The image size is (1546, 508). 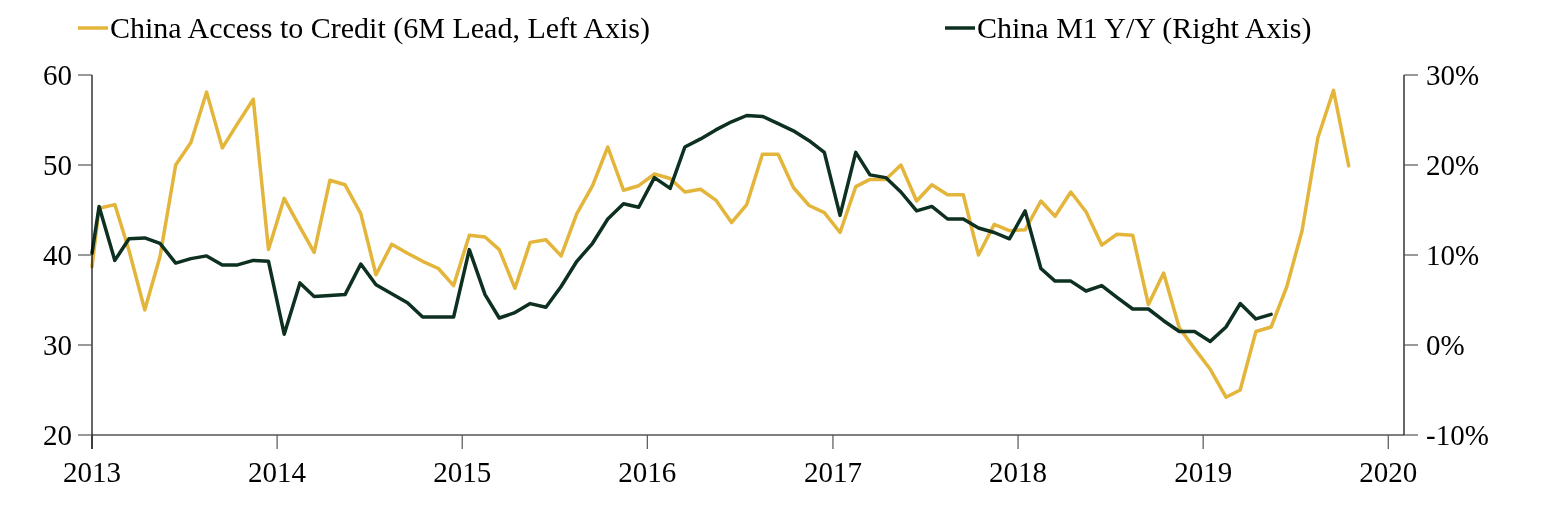 I want to click on x-tick-label: 2019, so click(x=1203, y=472).